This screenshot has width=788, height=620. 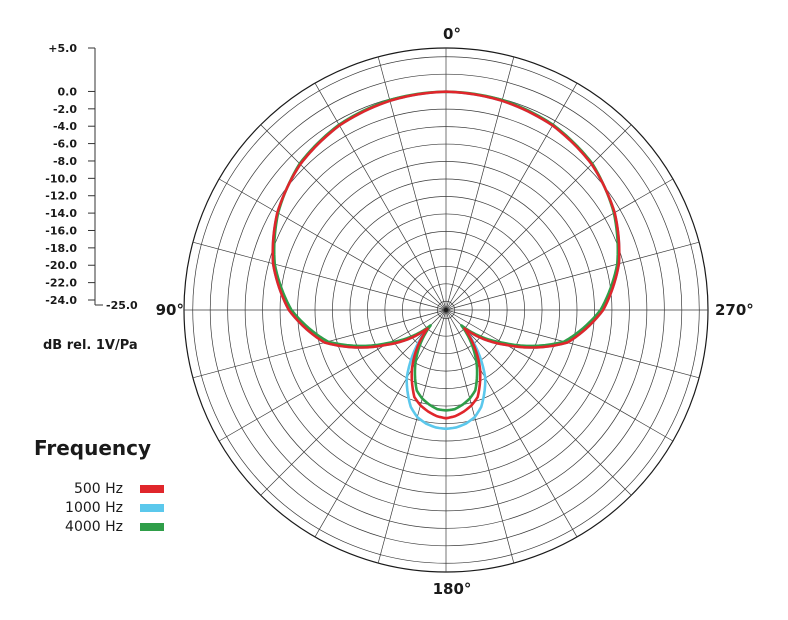 I want to click on db-tick-label: -22.0, so click(x=61, y=283).